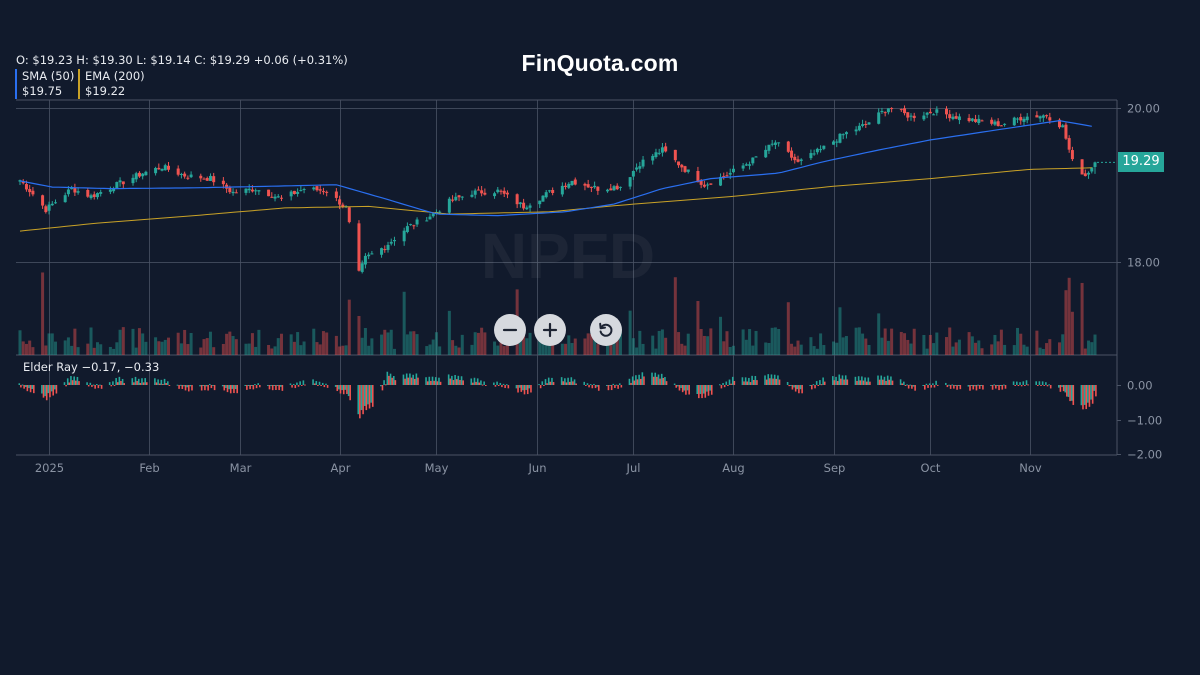  What do you see at coordinates (112, 60) in the screenshot?
I see `high-value: $19.30` at bounding box center [112, 60].